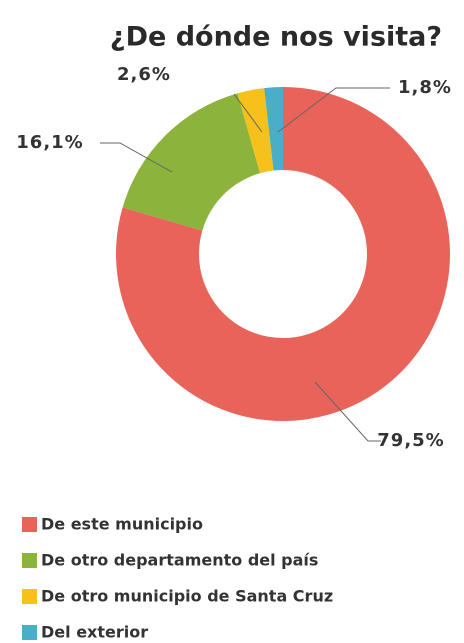  Describe the element at coordinates (122, 524) in the screenshot. I see `legend-label: De este municipio` at that location.